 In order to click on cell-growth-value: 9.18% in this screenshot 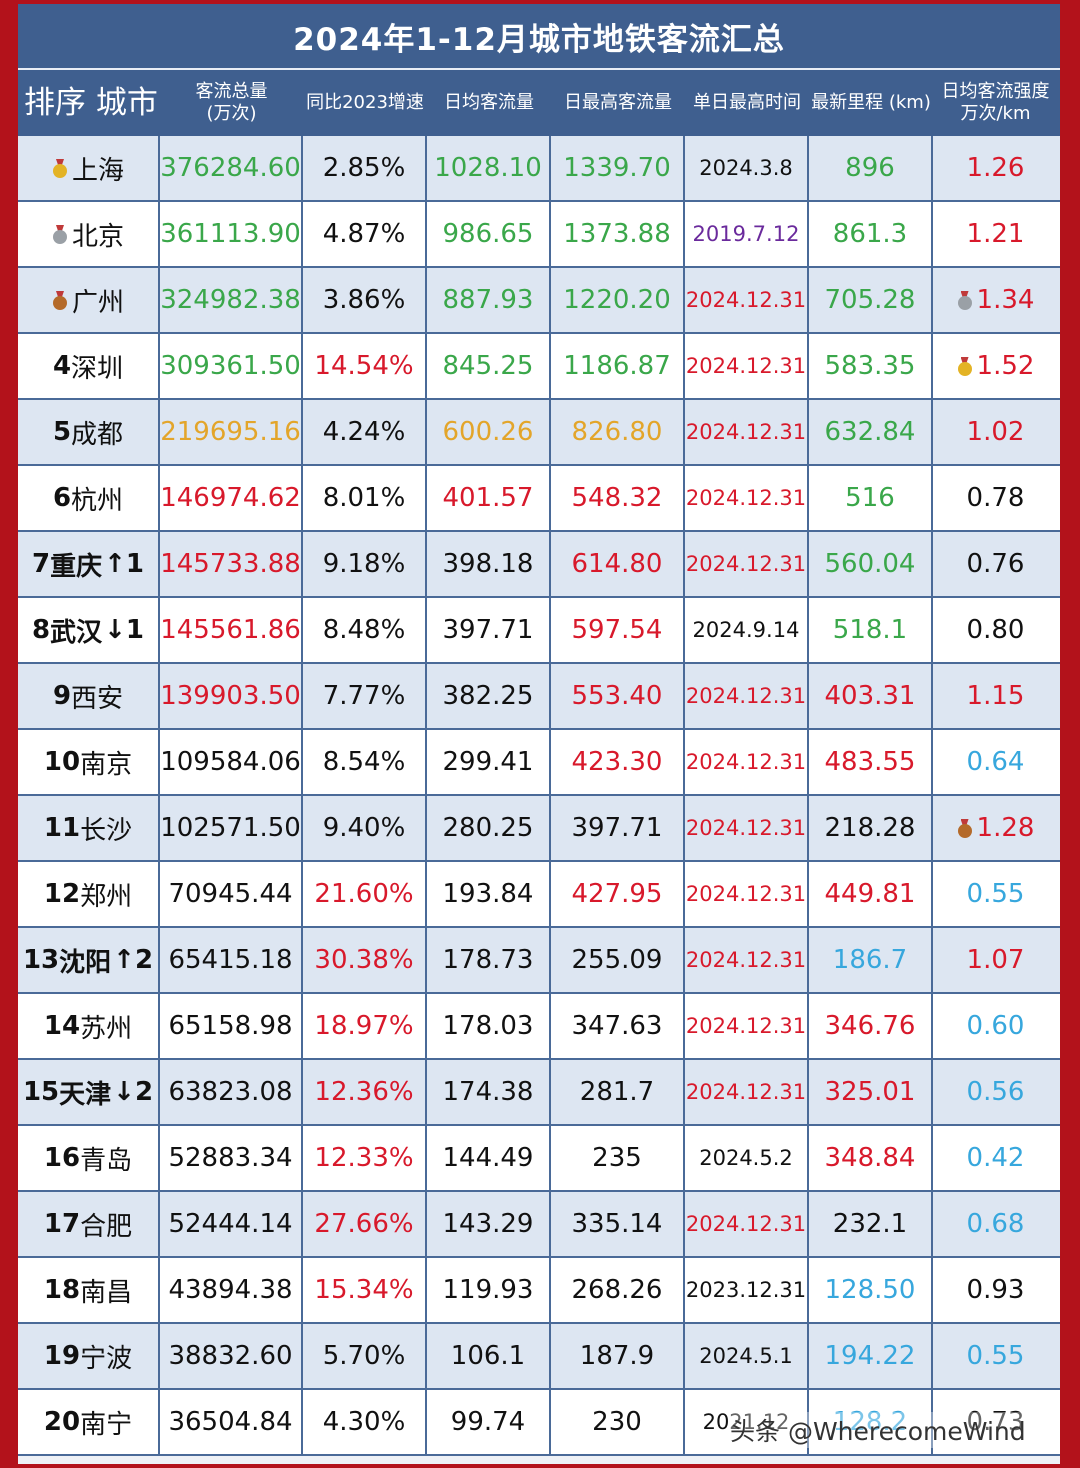, I will do `click(364, 564)`.